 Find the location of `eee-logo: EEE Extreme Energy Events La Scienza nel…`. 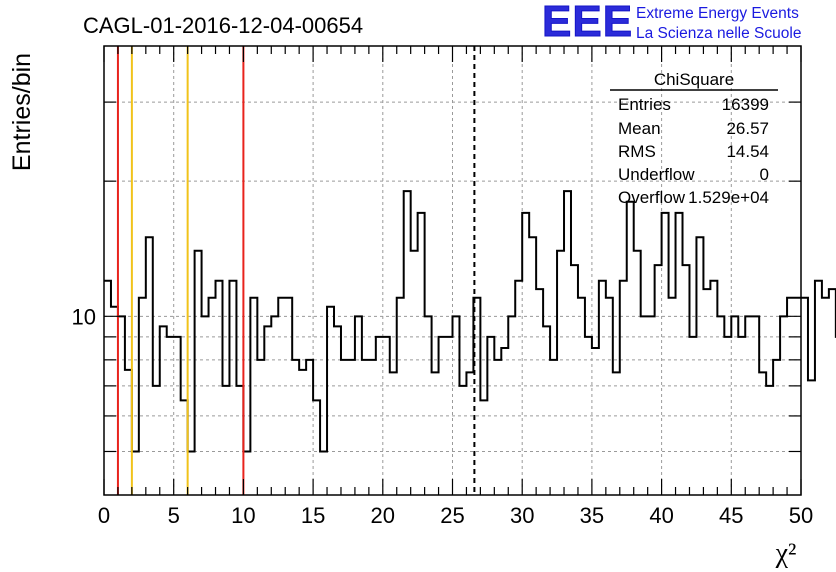

eee-logo: EEE Extreme Energy Events La Scienza nel… is located at coordinates (686, 23).